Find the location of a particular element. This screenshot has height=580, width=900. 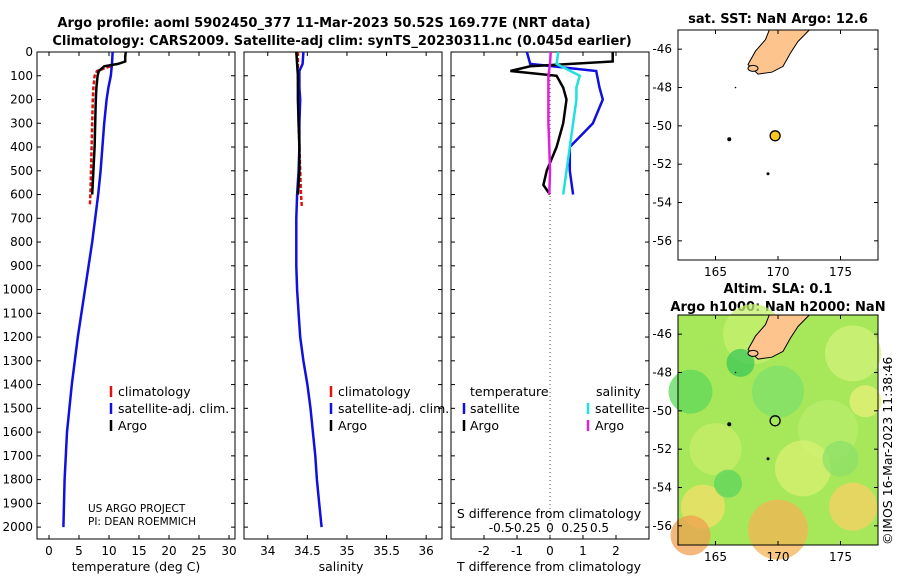

y-tick-label: 600 is located at coordinates (21, 195).